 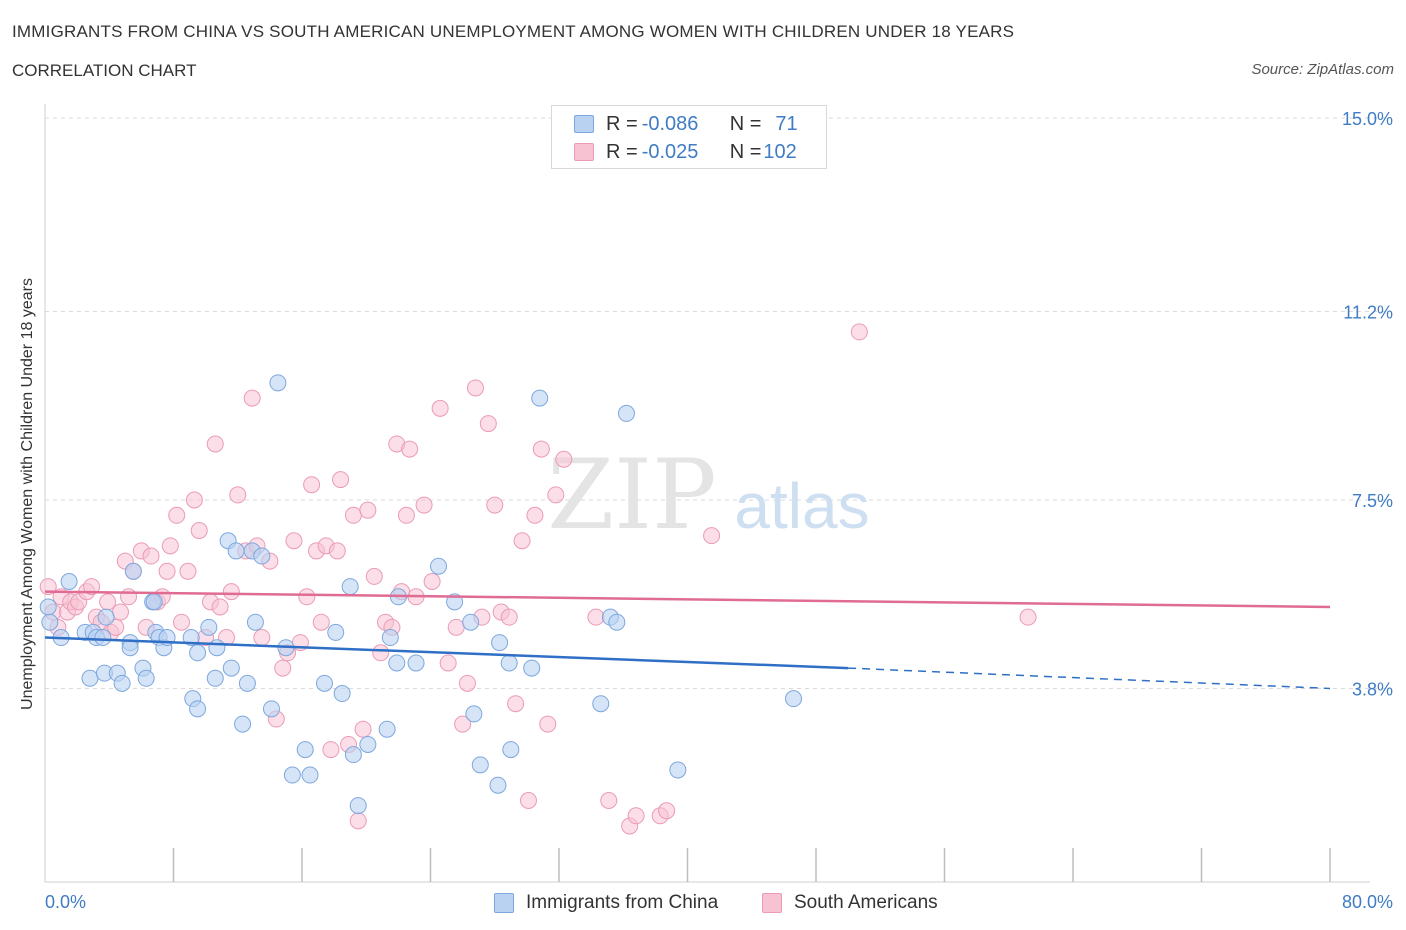 What do you see at coordinates (687, 599) in the screenshot?
I see `south-trend-line` at bounding box center [687, 599].